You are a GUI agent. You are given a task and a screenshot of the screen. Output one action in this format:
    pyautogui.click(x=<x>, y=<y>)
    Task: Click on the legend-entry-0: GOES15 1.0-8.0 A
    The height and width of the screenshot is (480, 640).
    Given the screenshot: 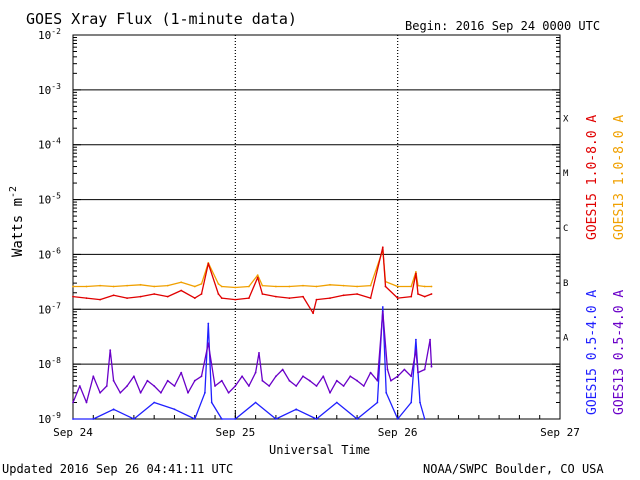 What is the action you would take?
    pyautogui.click(x=592, y=177)
    